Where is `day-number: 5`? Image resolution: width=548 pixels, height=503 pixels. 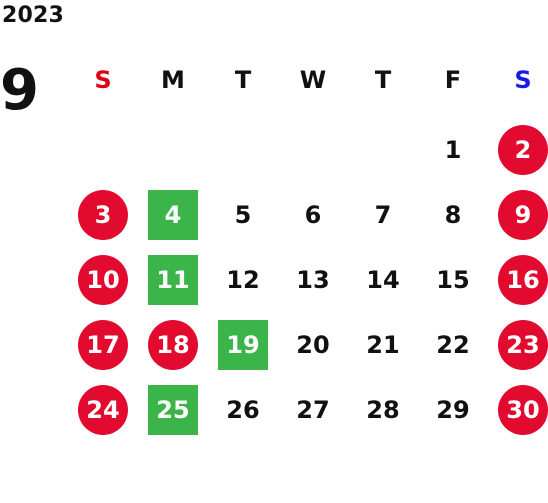 day-number: 5 is located at coordinates (243, 215).